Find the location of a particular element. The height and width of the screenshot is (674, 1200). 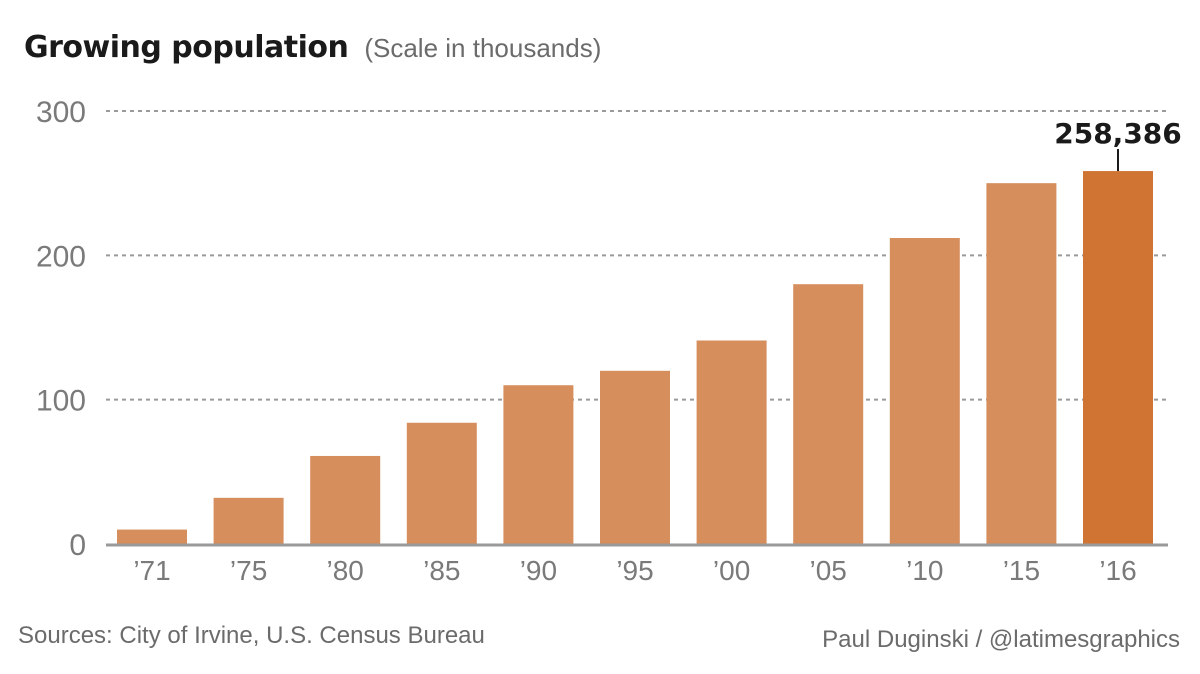

y-tick-label: 100 is located at coordinates (61, 401).